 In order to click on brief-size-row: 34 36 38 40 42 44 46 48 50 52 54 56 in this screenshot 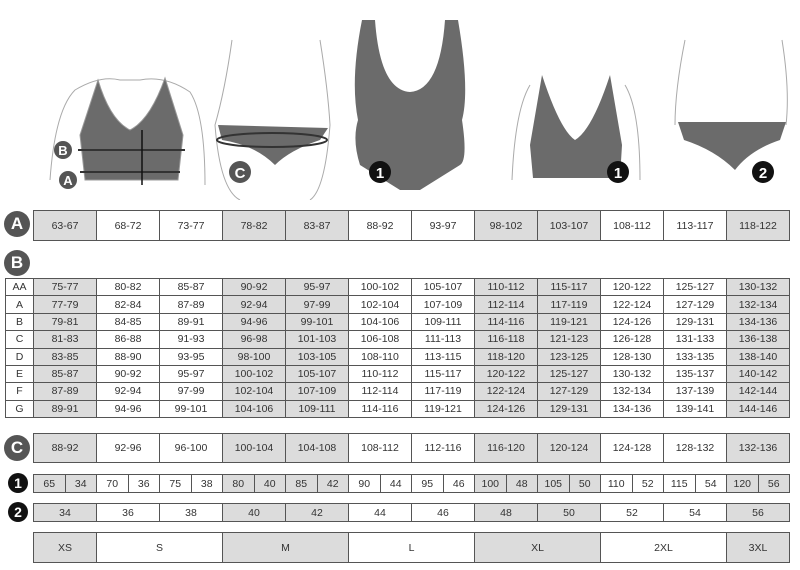, I will do `click(411, 512)`.